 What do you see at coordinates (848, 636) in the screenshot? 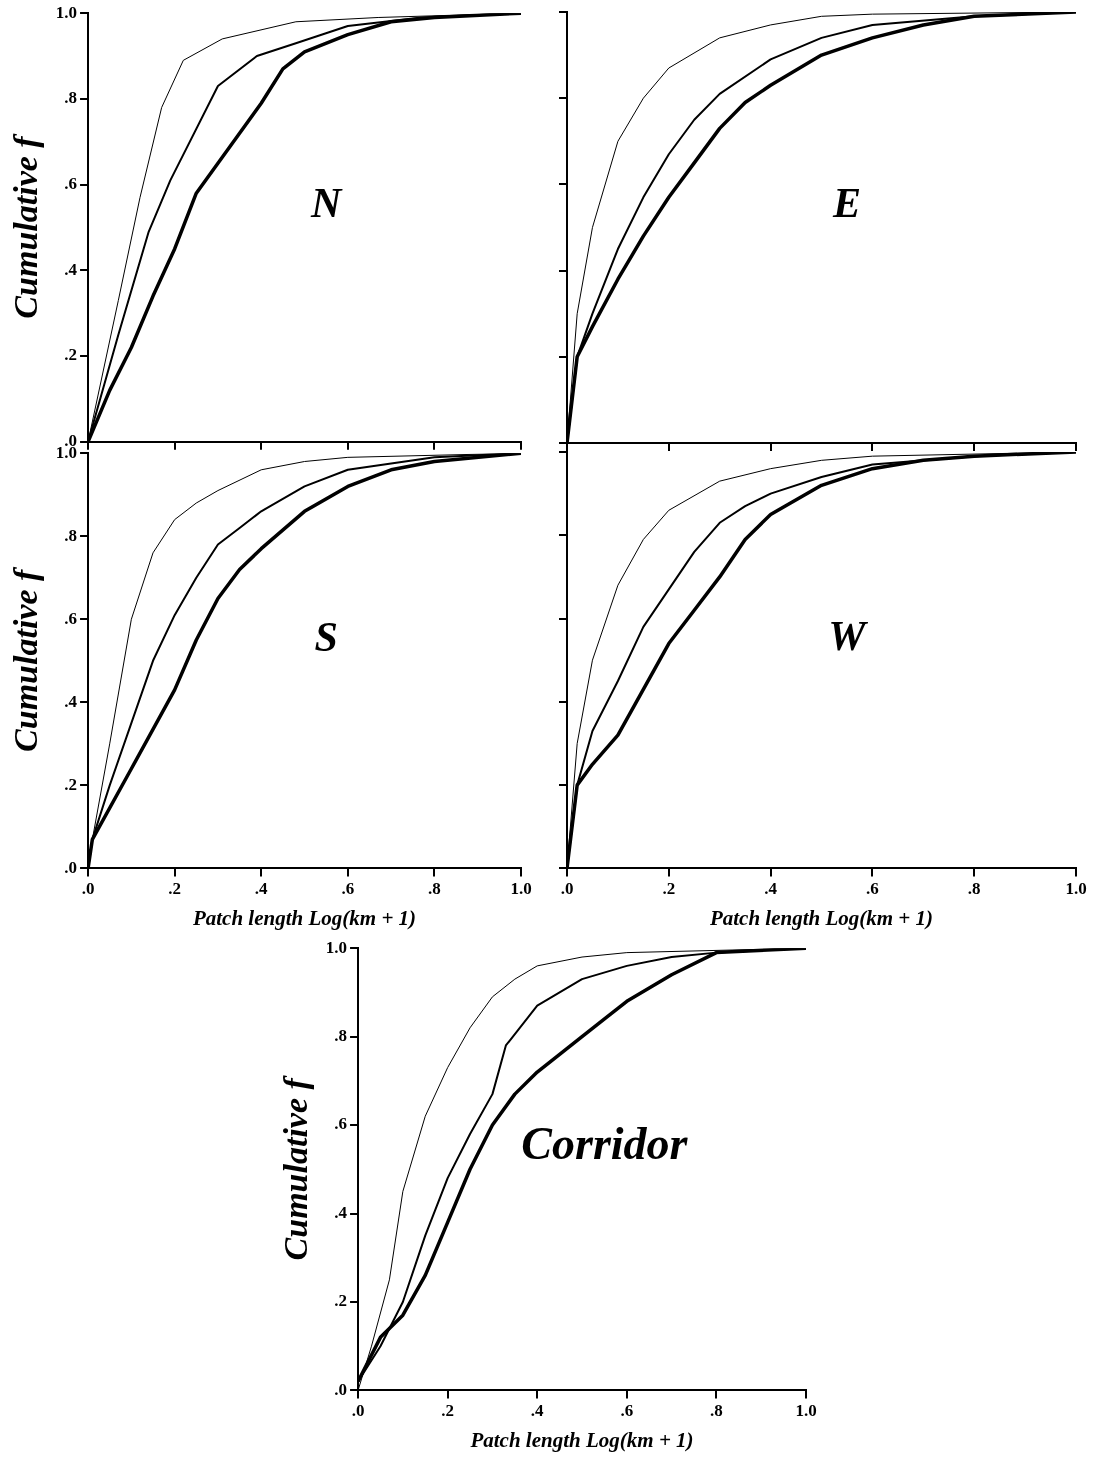
I see `annotation: W` at bounding box center [848, 636].